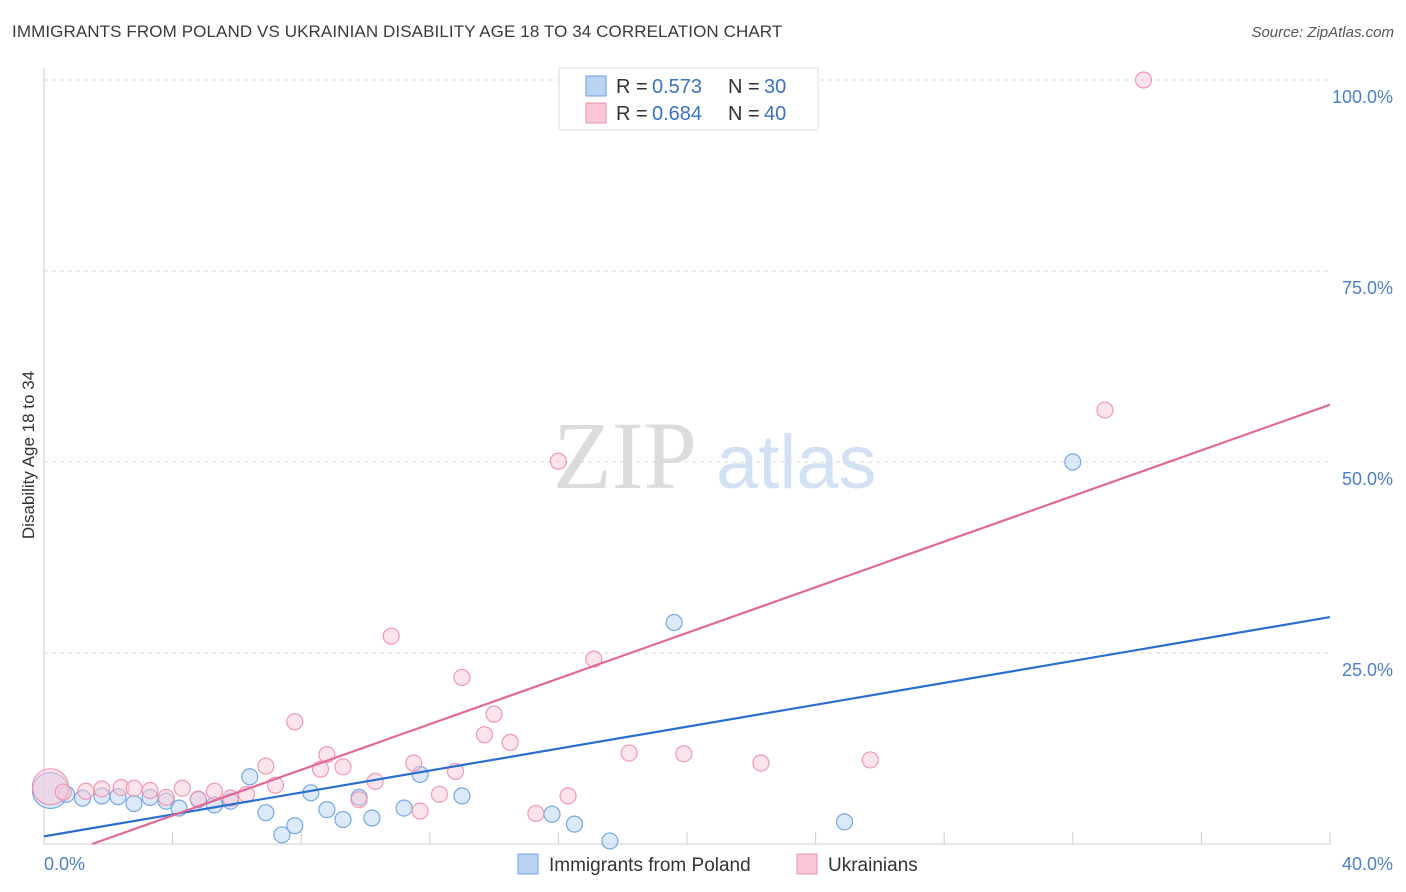 The image size is (1406, 892). What do you see at coordinates (1367, 288) in the screenshot?
I see `y-tick-label-2: 75.0%` at bounding box center [1367, 288].